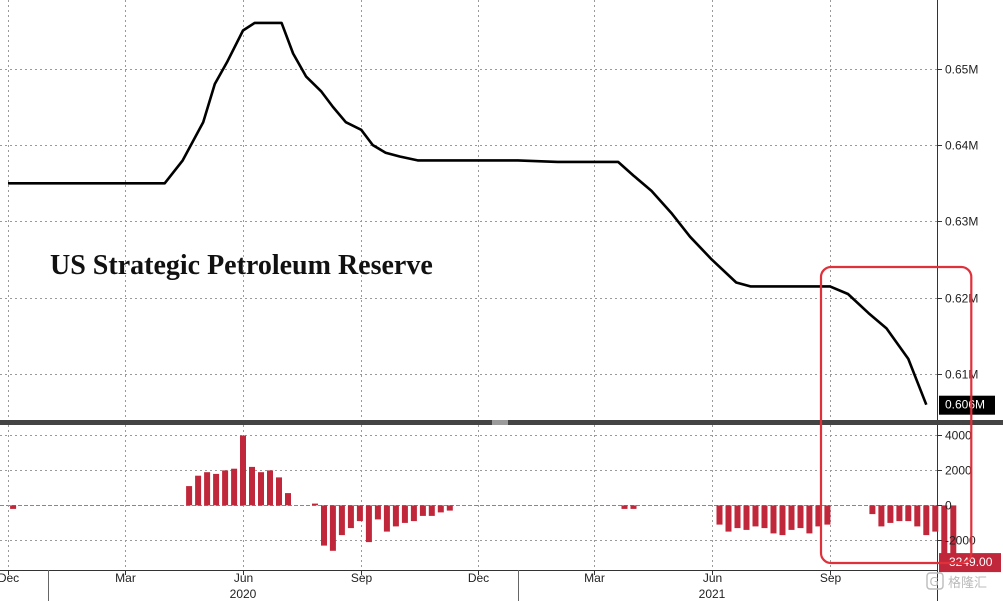 This screenshot has width=1003, height=601. What do you see at coordinates (958, 471) in the screenshot?
I see `y-tick-label: 2000` at bounding box center [958, 471].